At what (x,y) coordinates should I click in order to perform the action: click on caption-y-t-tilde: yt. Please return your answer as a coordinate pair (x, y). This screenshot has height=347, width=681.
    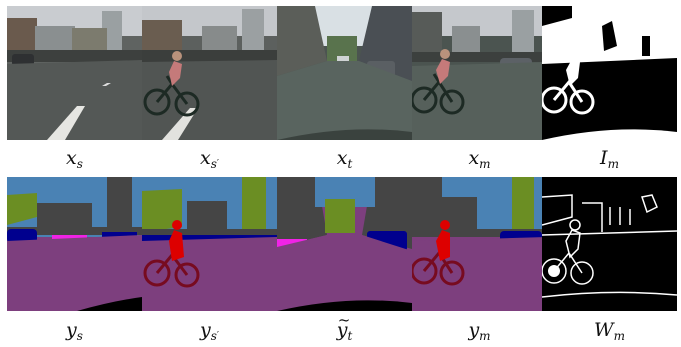
    Looking at the image, I should click on (344, 328).